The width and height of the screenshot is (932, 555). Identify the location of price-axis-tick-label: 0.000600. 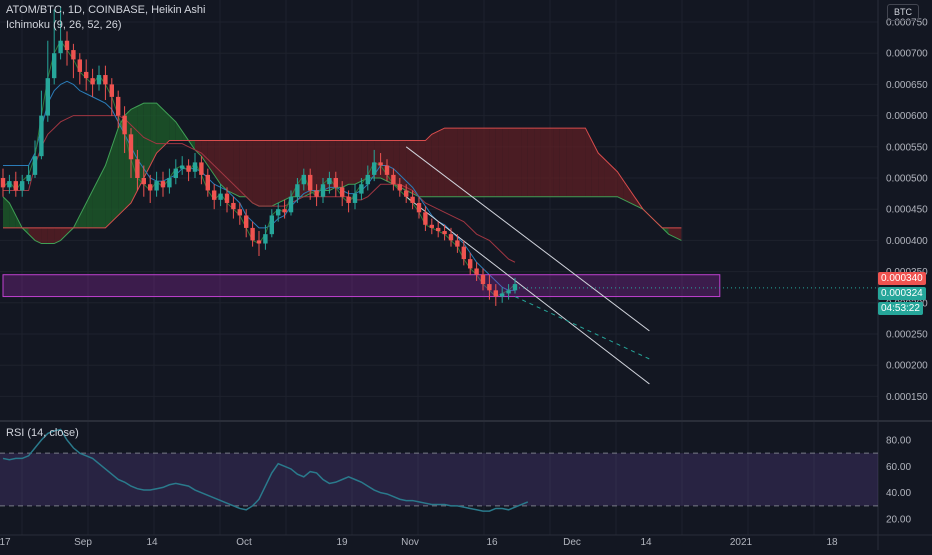
(907, 116).